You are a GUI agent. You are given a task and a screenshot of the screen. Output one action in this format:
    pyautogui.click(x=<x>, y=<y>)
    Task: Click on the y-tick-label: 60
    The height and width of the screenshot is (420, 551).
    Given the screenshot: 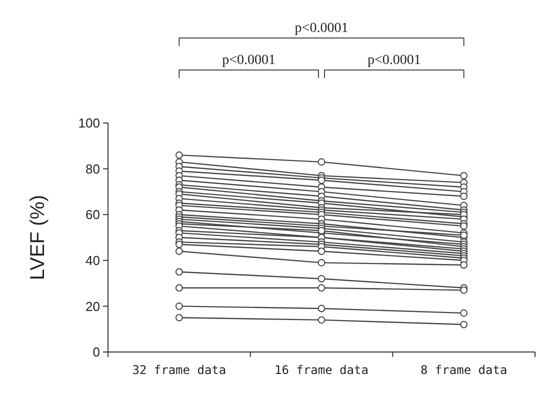 What is the action you would take?
    pyautogui.click(x=93, y=214)
    